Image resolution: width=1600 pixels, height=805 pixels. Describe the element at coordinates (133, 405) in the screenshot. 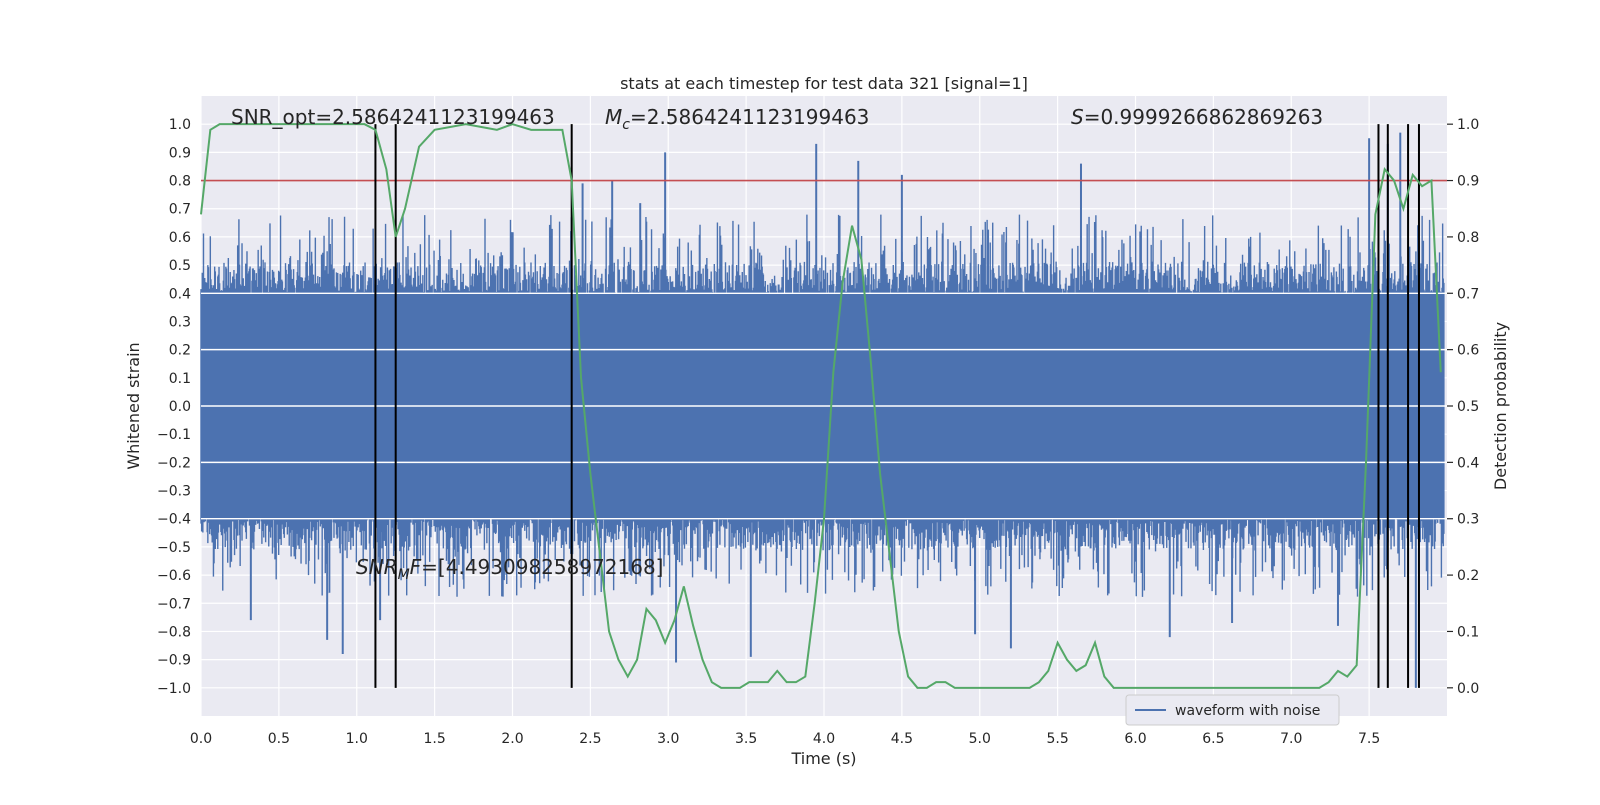

I see `y-axis-label: Whitened strain` at that location.